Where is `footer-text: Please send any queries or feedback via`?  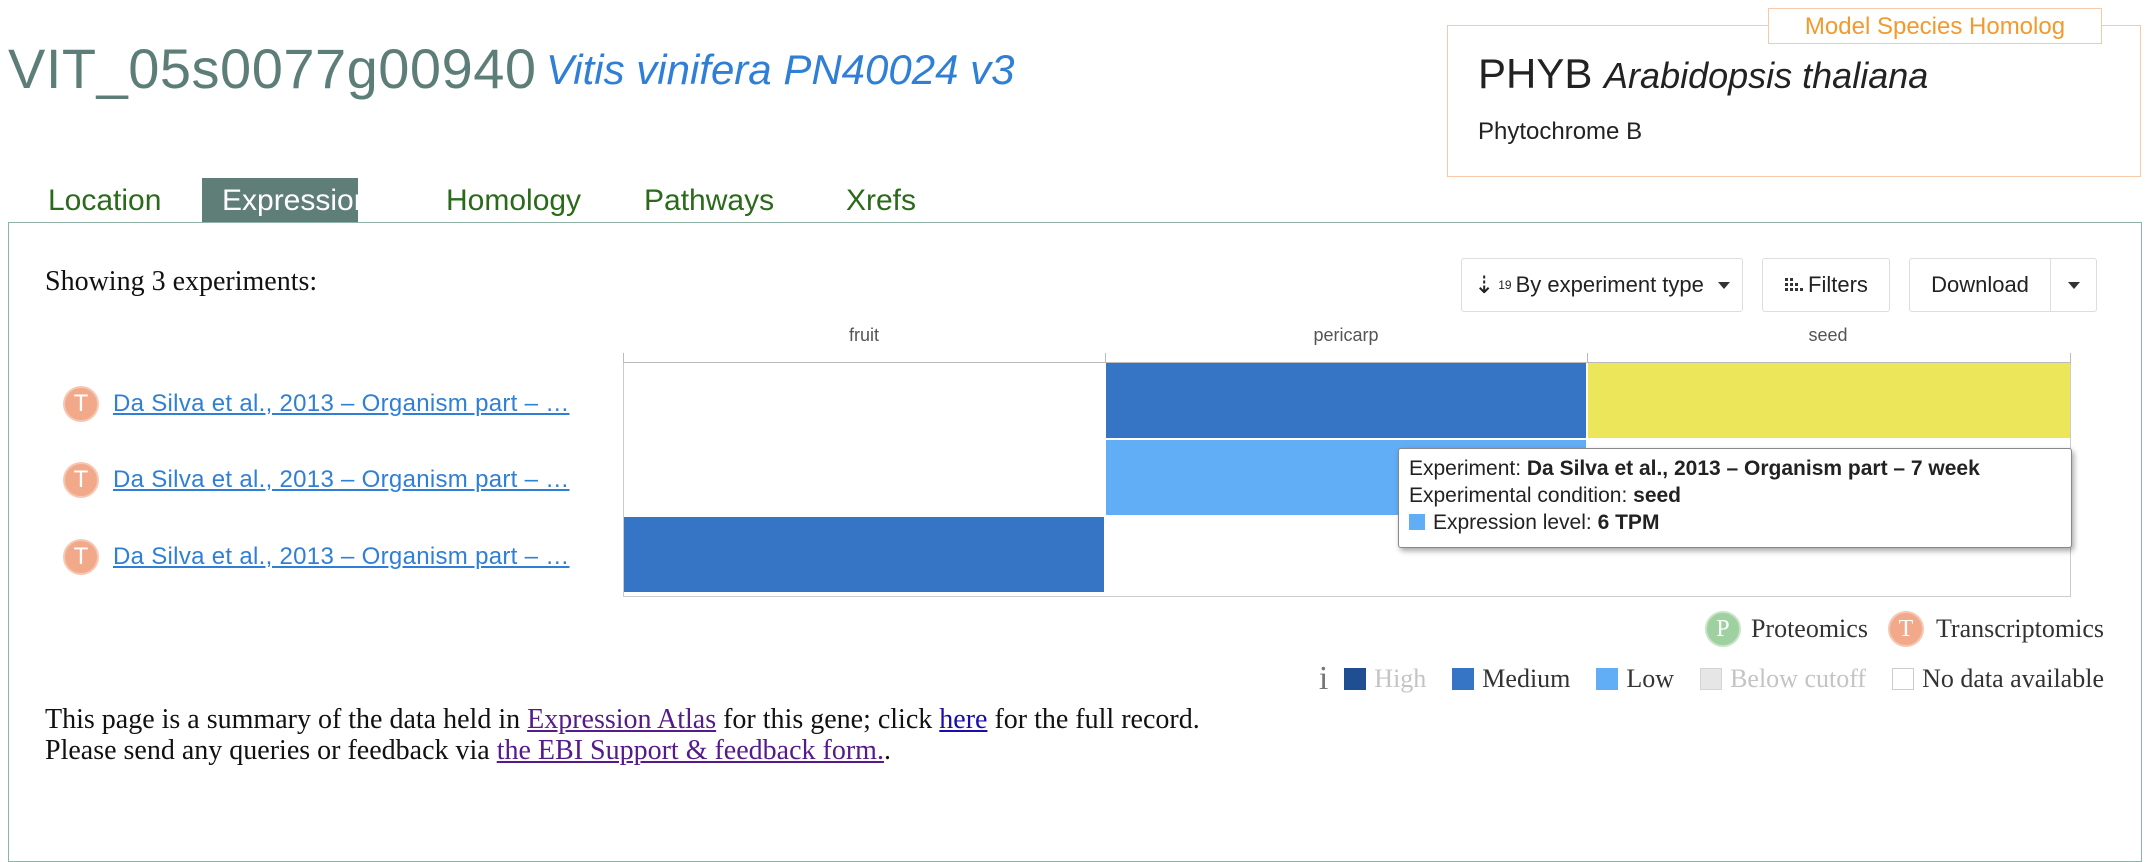 footer-text: Please send any queries or feedback via is located at coordinates (271, 750).